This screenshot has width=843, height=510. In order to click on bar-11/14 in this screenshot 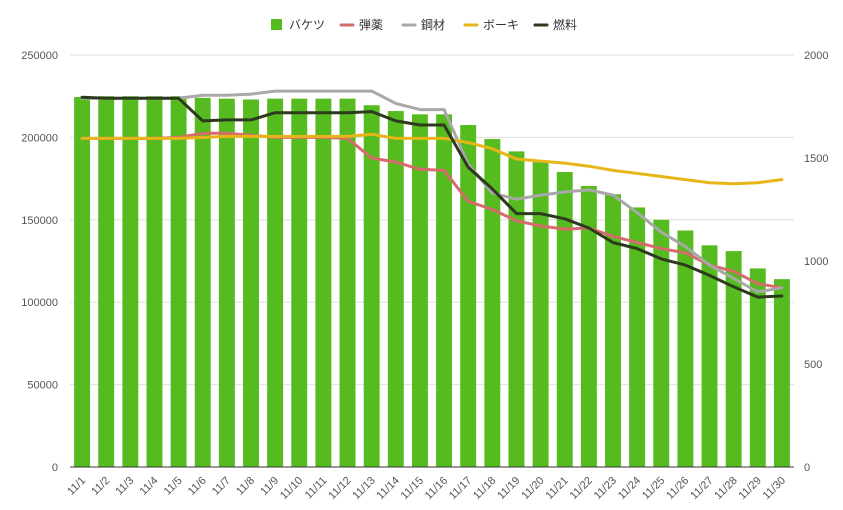, I will do `click(395, 289)`.